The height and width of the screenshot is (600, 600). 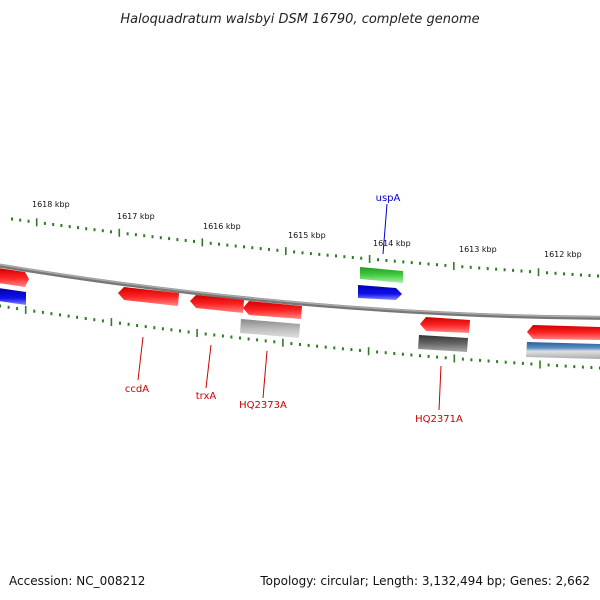 What do you see at coordinates (388, 198) in the screenshot?
I see `gene-label-uspA: uspA` at bounding box center [388, 198].